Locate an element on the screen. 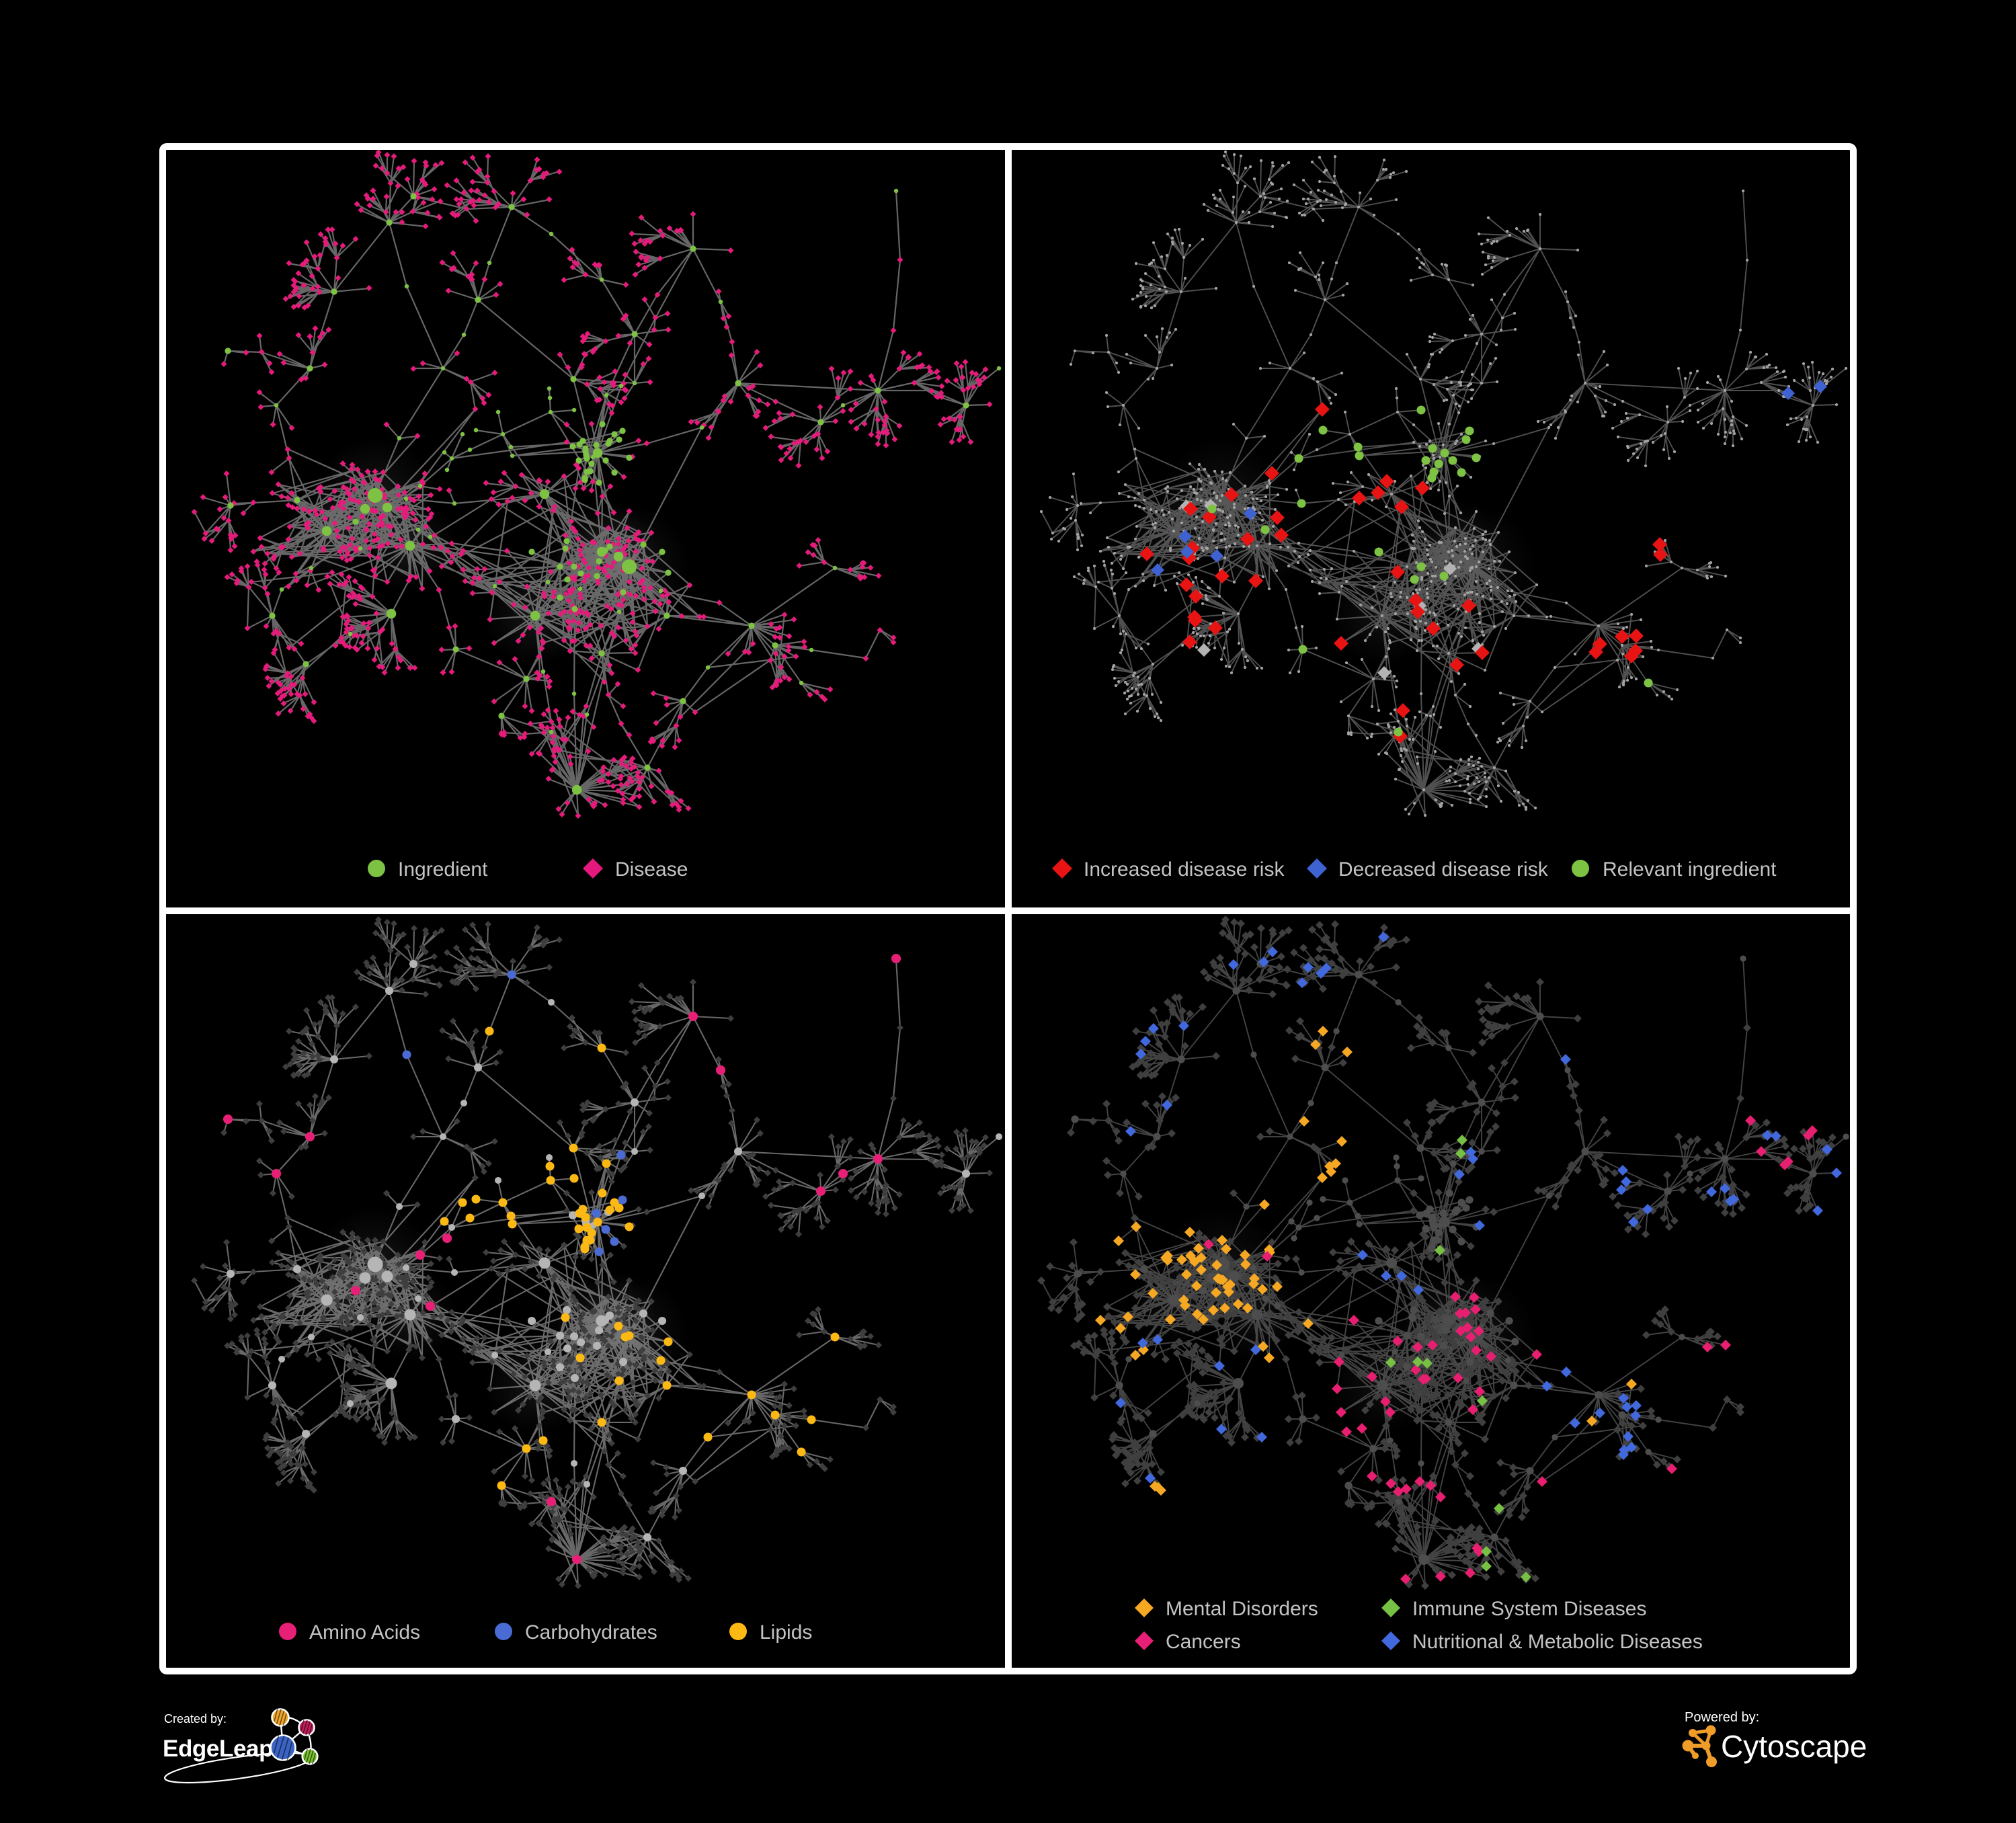  svg-text: Powered by: is located at coordinates (1722, 1718).